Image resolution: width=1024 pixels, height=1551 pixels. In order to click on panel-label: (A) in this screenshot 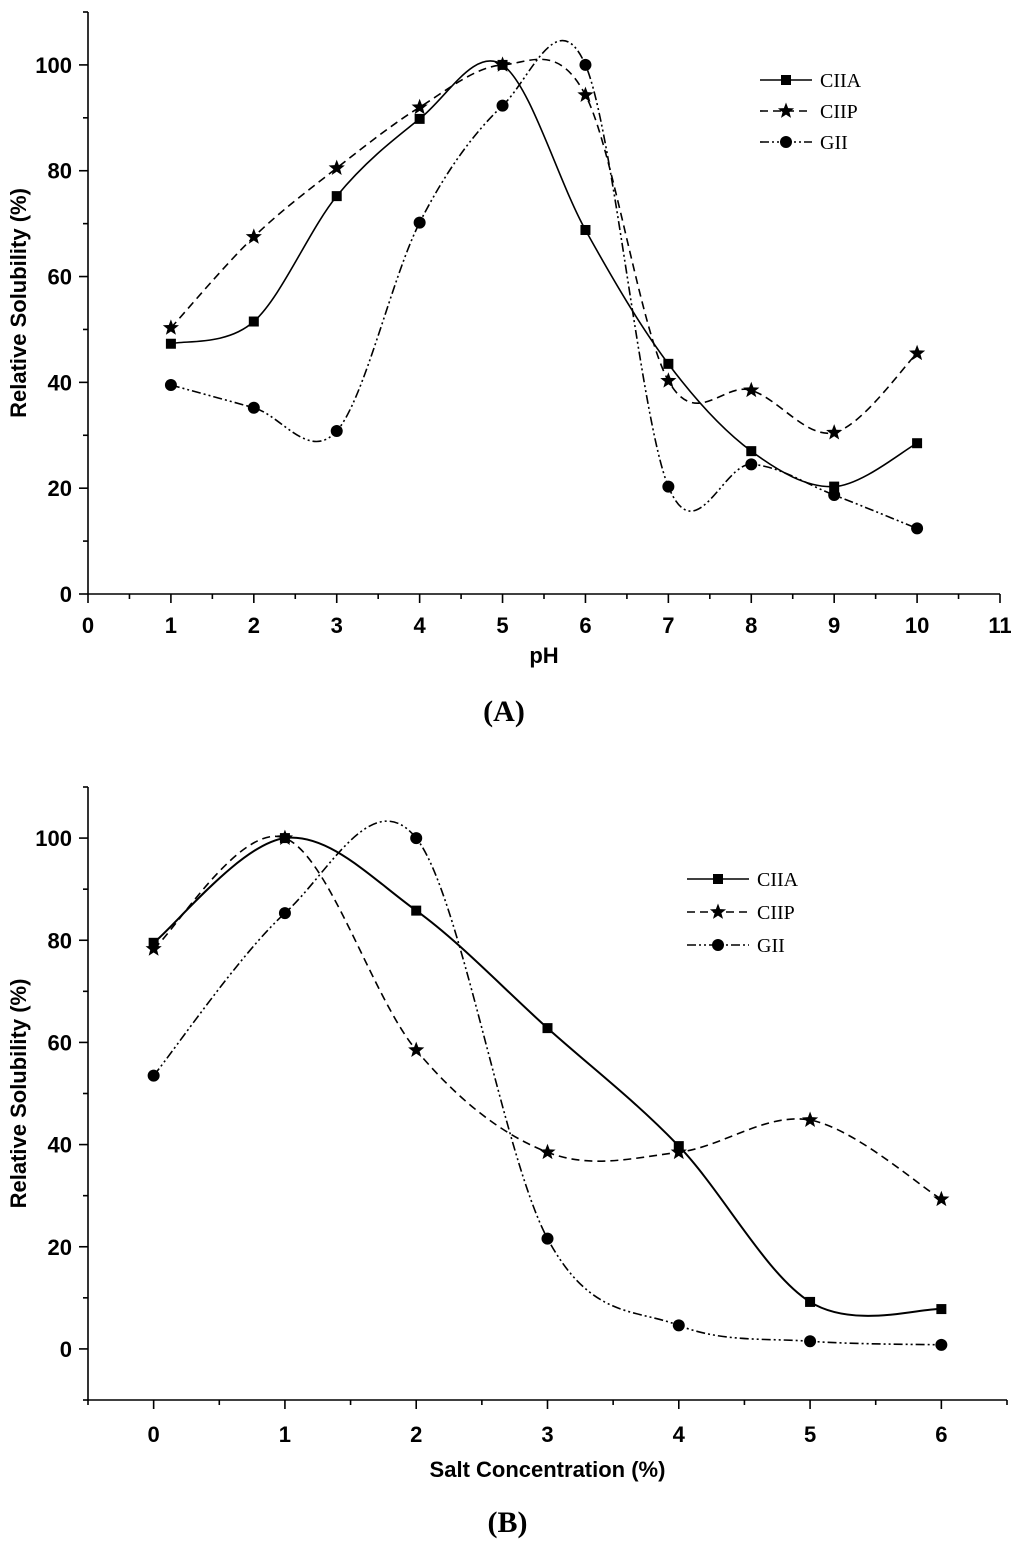, I will do `click(504, 711)`.